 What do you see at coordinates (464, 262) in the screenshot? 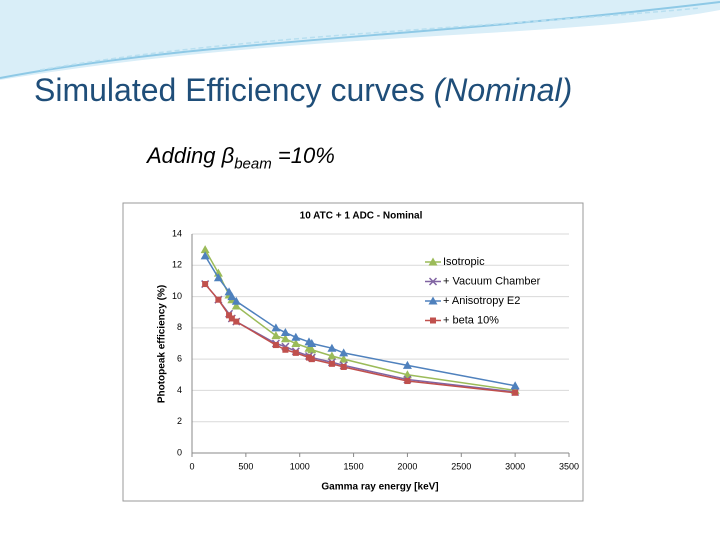
I see `legend-label: Isotropic` at bounding box center [464, 262].